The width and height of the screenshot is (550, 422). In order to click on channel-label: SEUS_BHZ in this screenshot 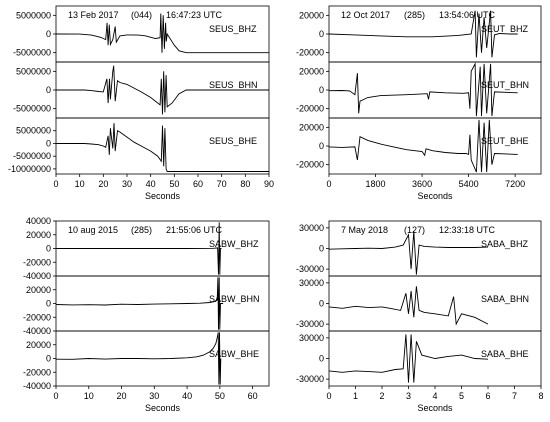, I will do `click(233, 29)`.